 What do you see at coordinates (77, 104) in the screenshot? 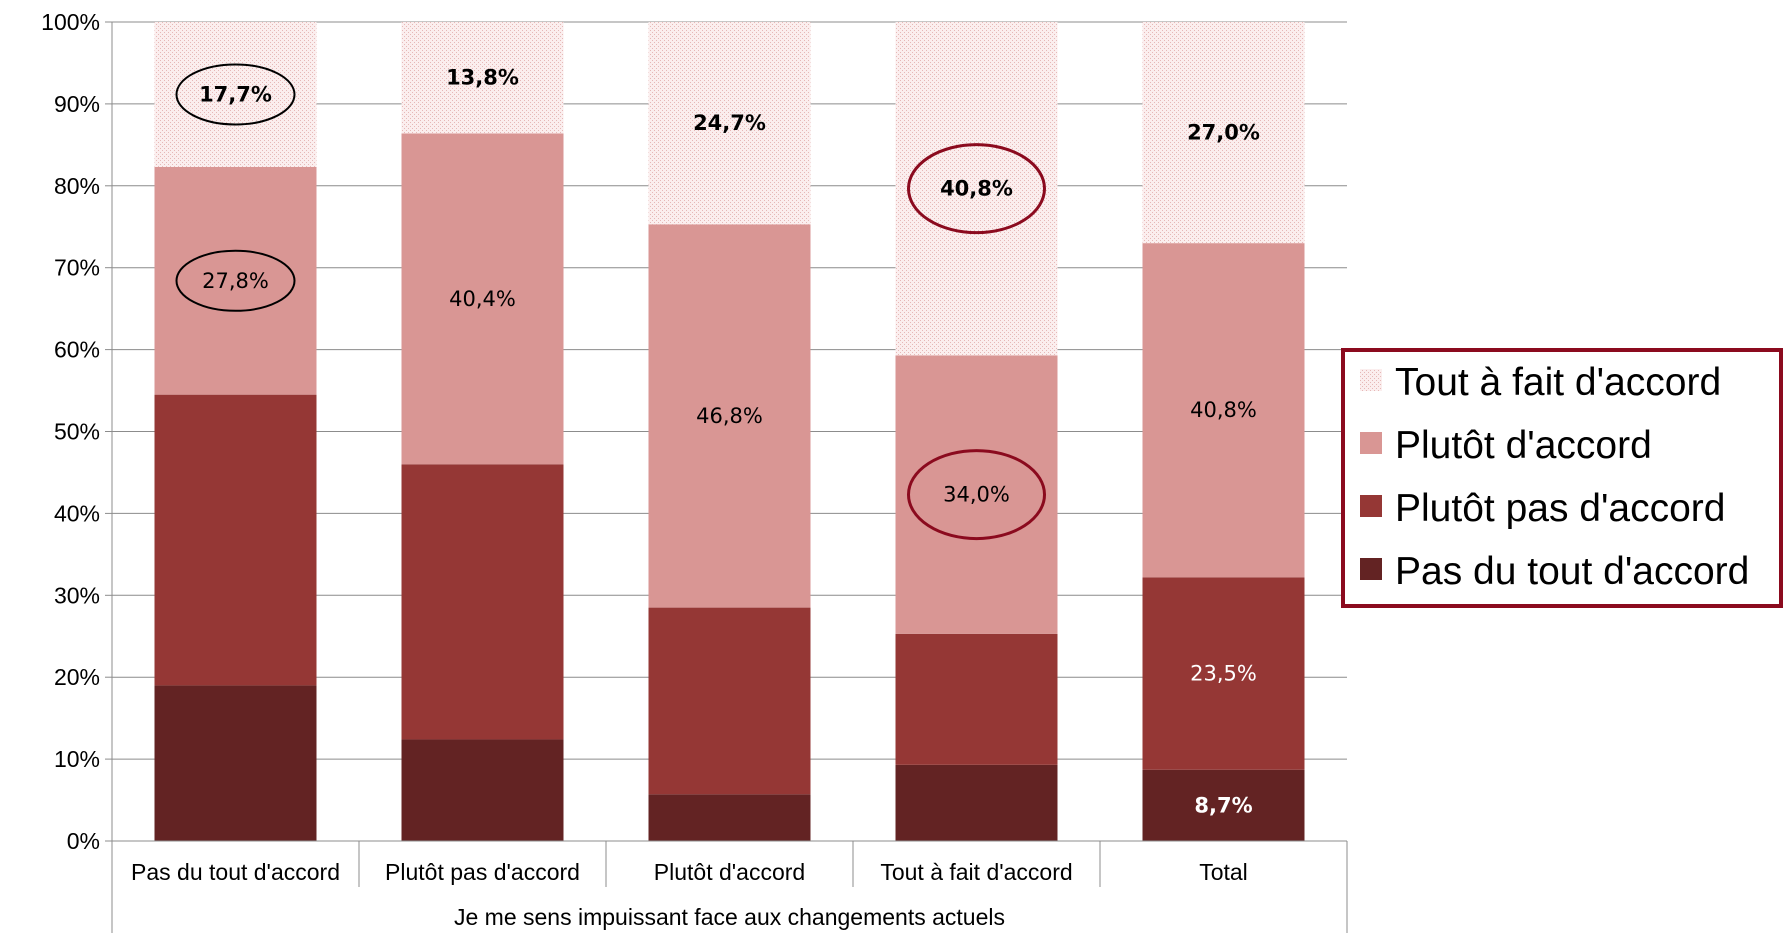
I see `y-tick-label: 90%` at bounding box center [77, 104].